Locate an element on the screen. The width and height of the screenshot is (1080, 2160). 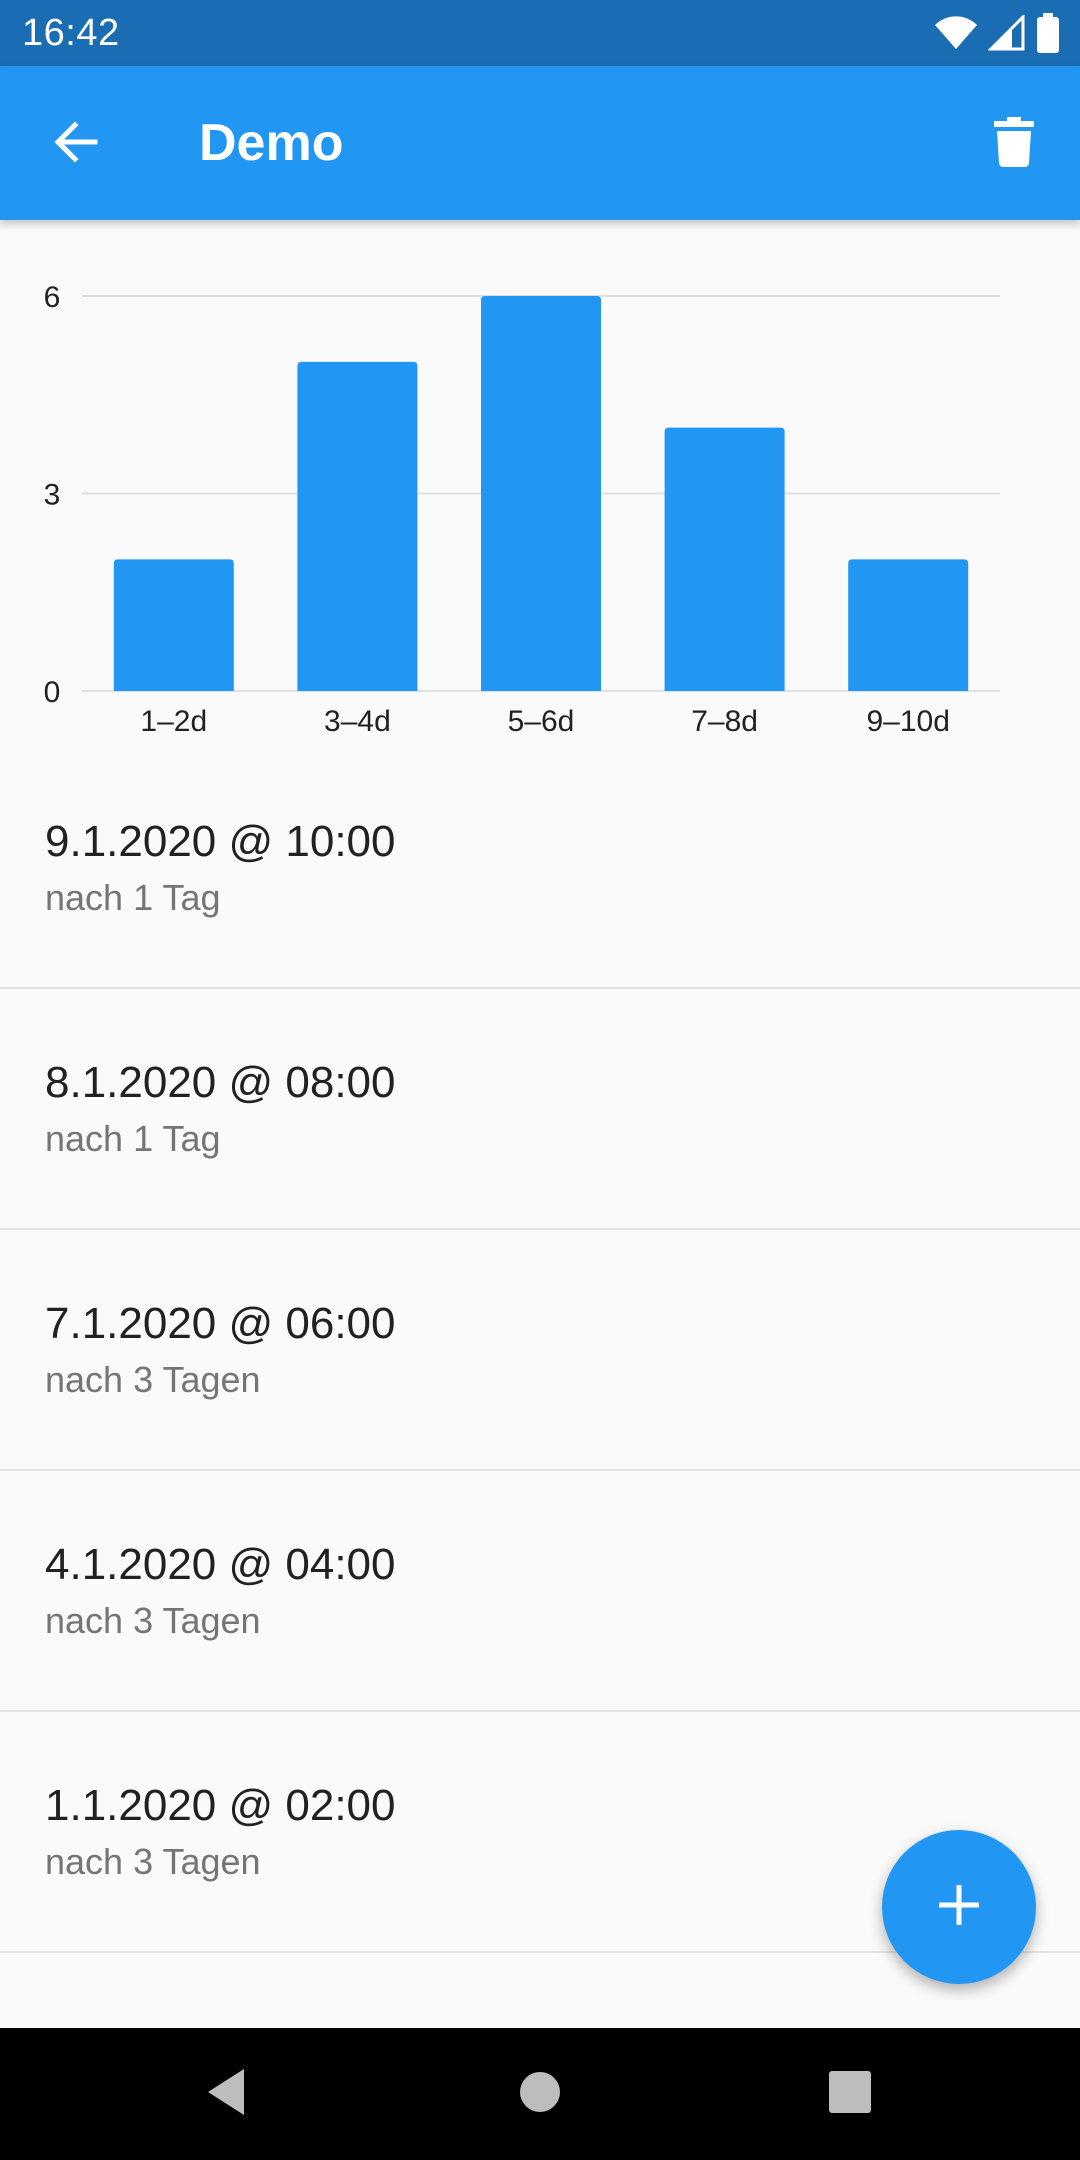
y-tick-label: 6 is located at coordinates (52, 297).